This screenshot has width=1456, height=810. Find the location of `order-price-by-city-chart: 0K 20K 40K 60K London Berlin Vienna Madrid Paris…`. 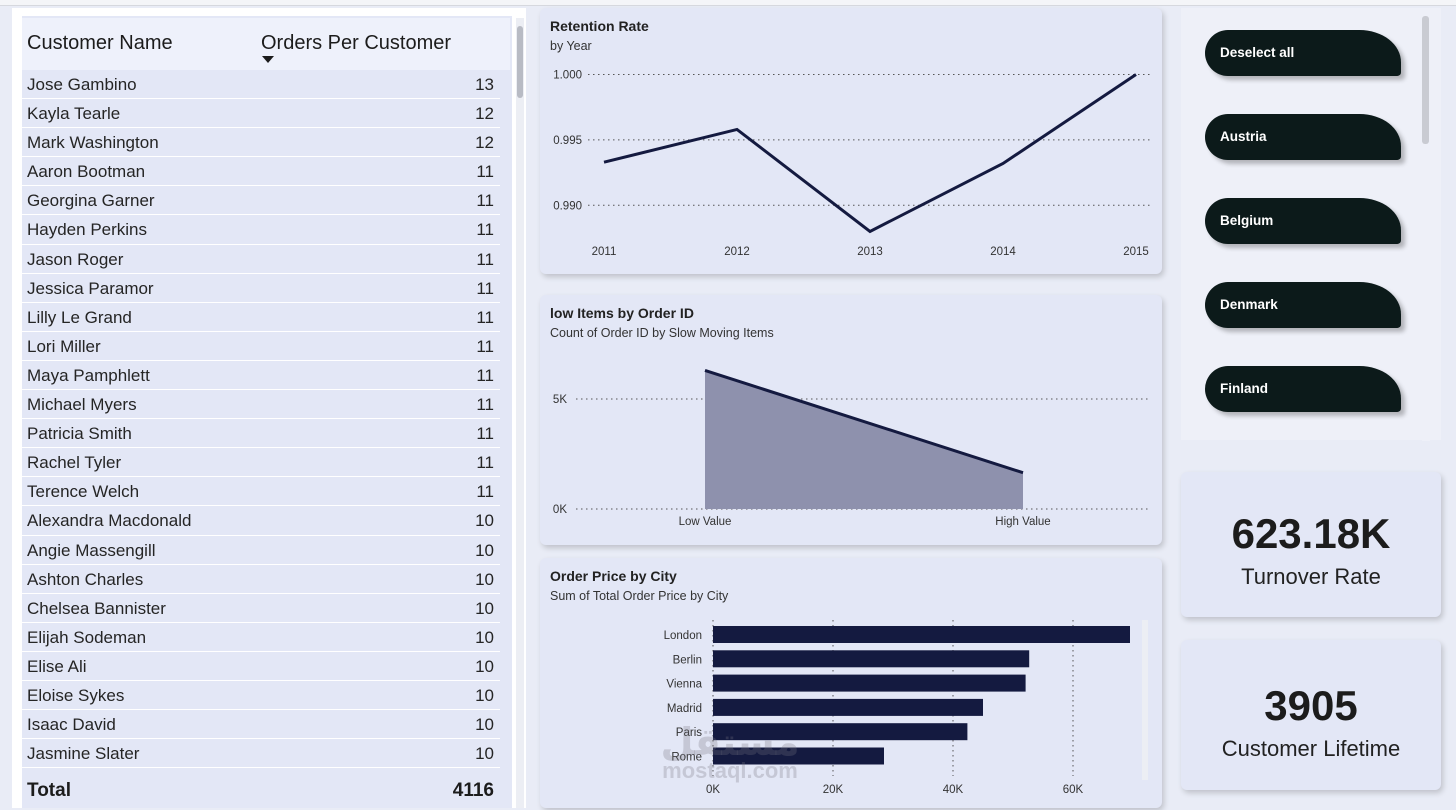

order-price-by-city-chart: 0K 20K 40K 60K London Berlin Vienna Madrid Paris… is located at coordinates (851, 683).